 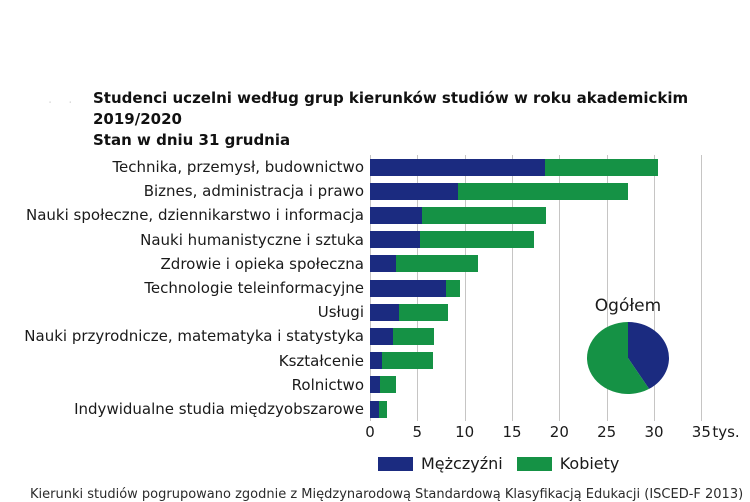 What do you see at coordinates (327, 384) in the screenshot?
I see `category-label: Rolnictwo` at bounding box center [327, 384].